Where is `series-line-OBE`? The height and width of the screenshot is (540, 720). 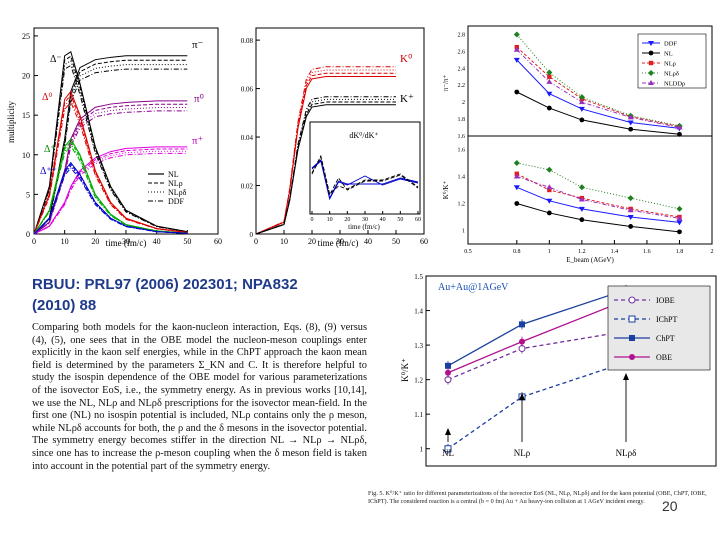
series-line-OBE is located at coordinates (537, 336).